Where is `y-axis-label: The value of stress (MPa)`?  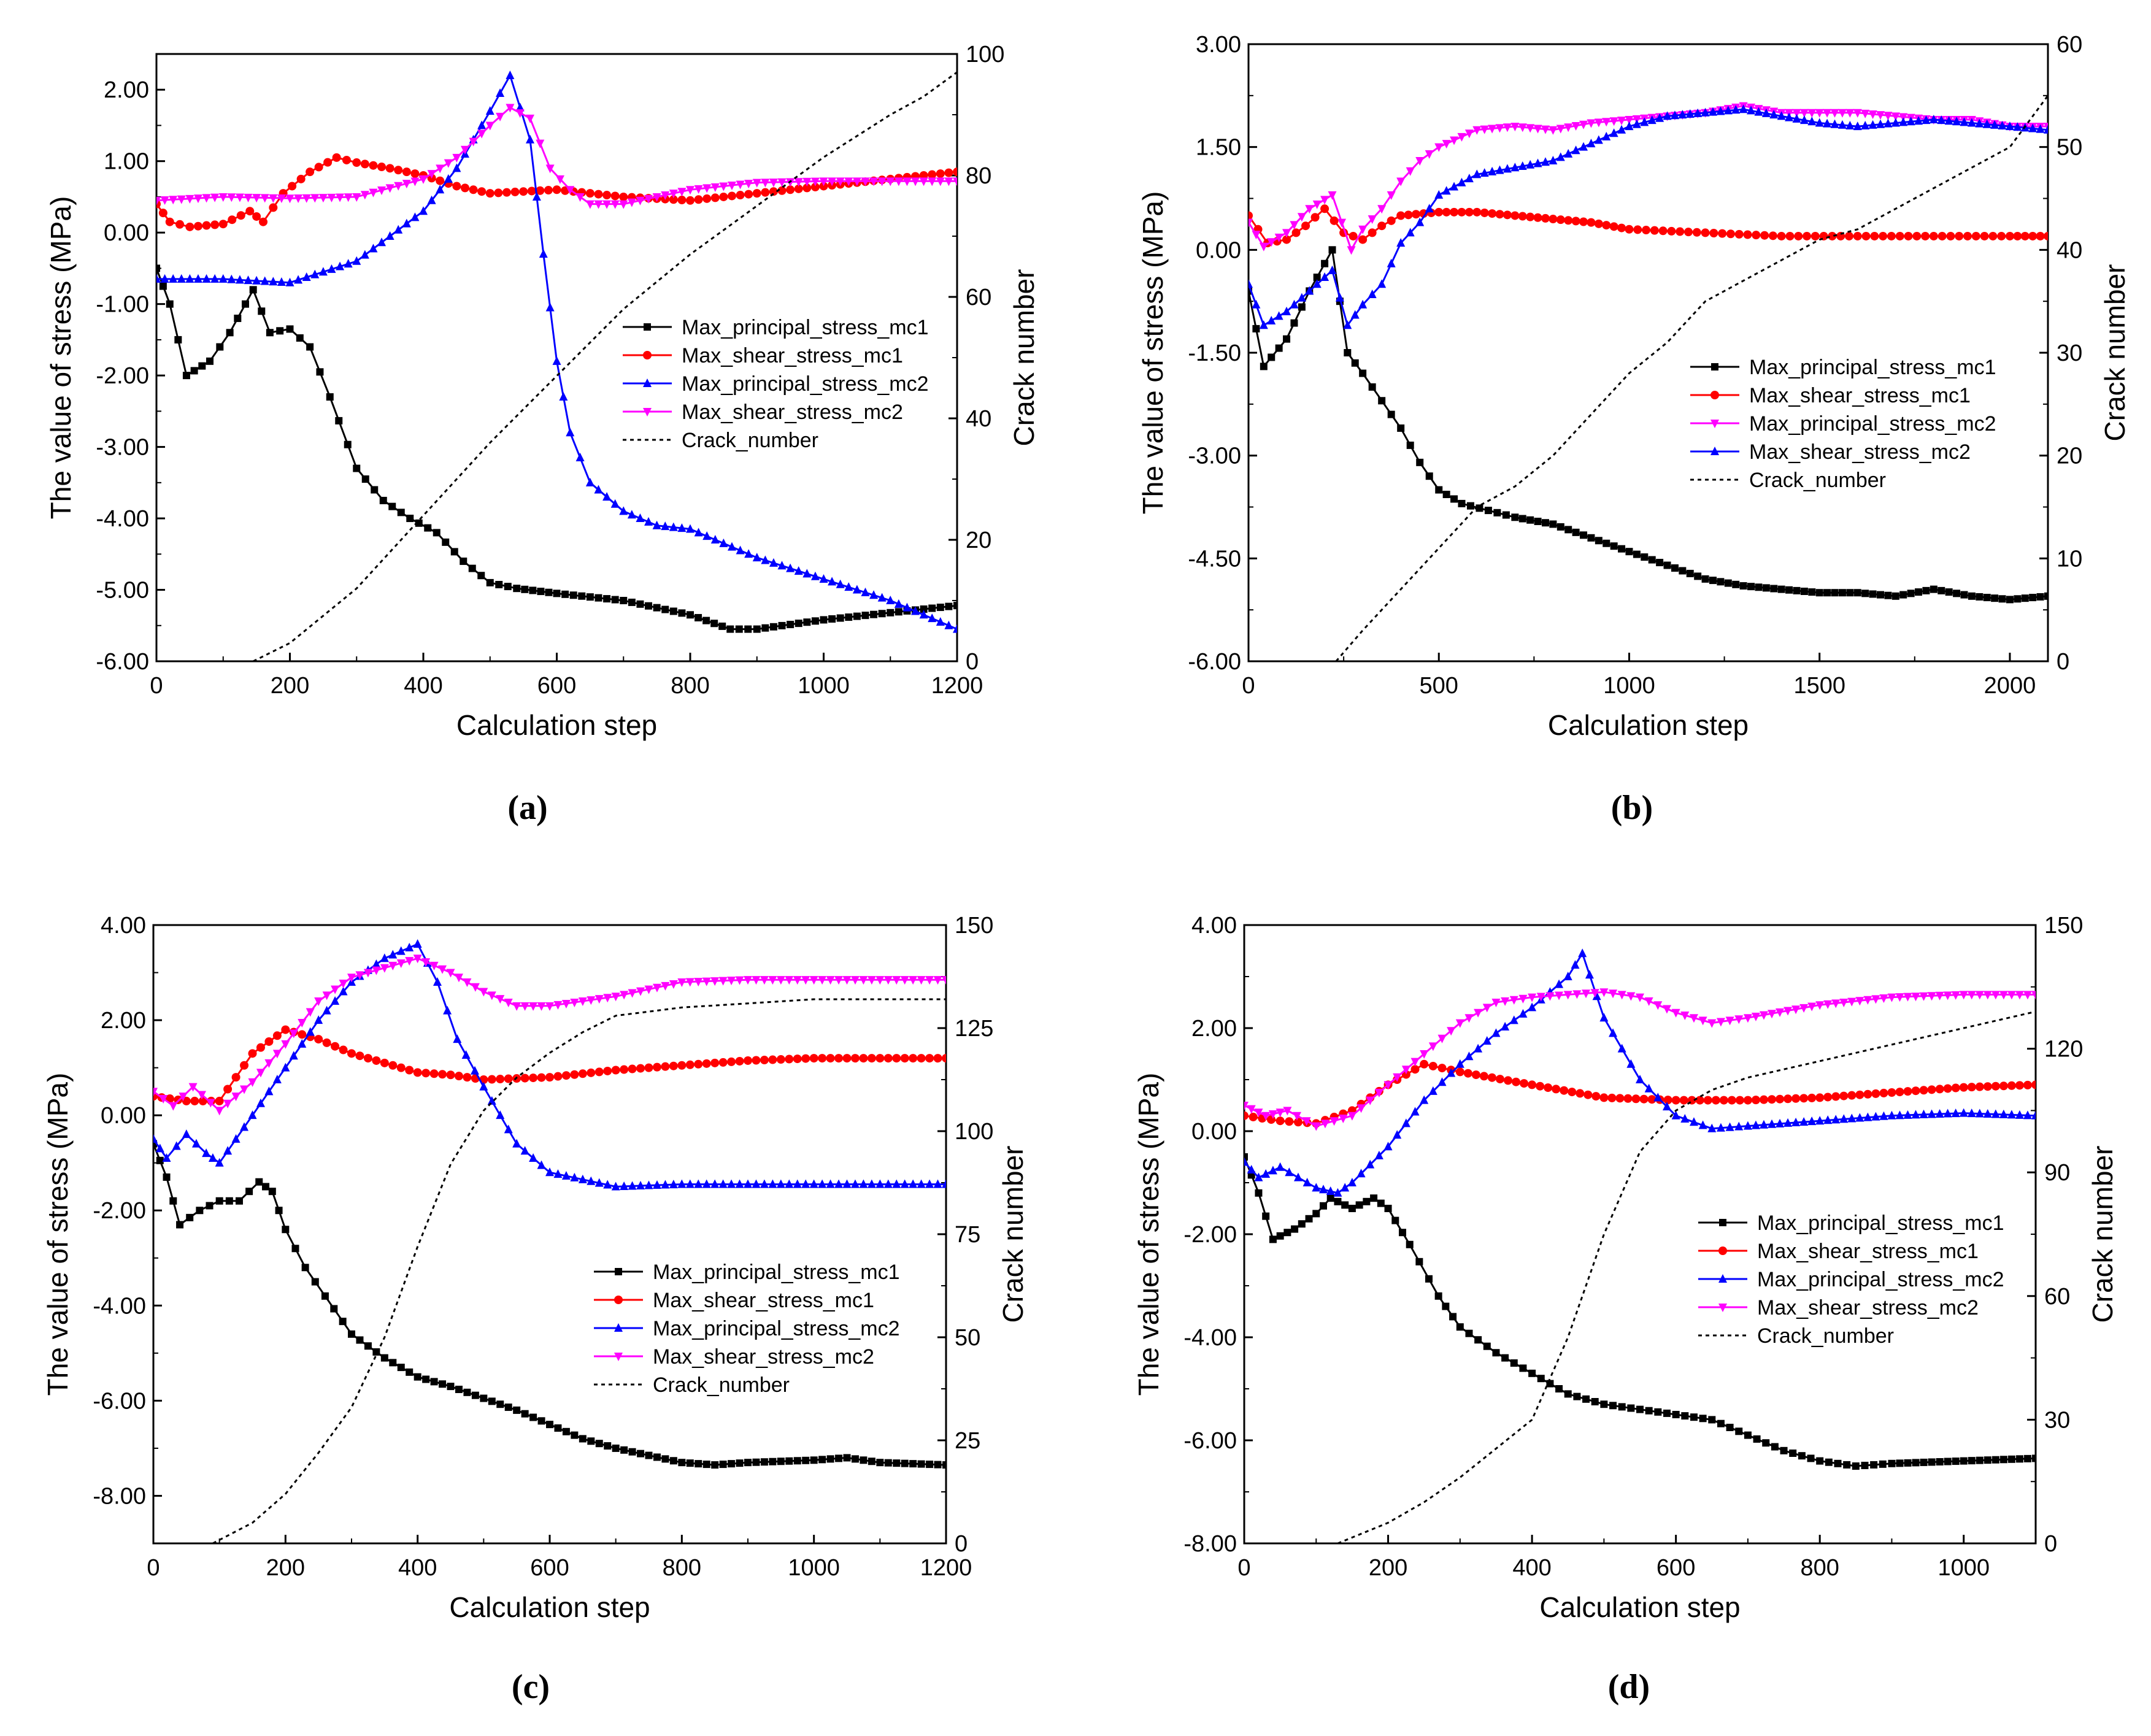
y-axis-label: The value of stress (MPa) is located at coordinates (1148, 1234).